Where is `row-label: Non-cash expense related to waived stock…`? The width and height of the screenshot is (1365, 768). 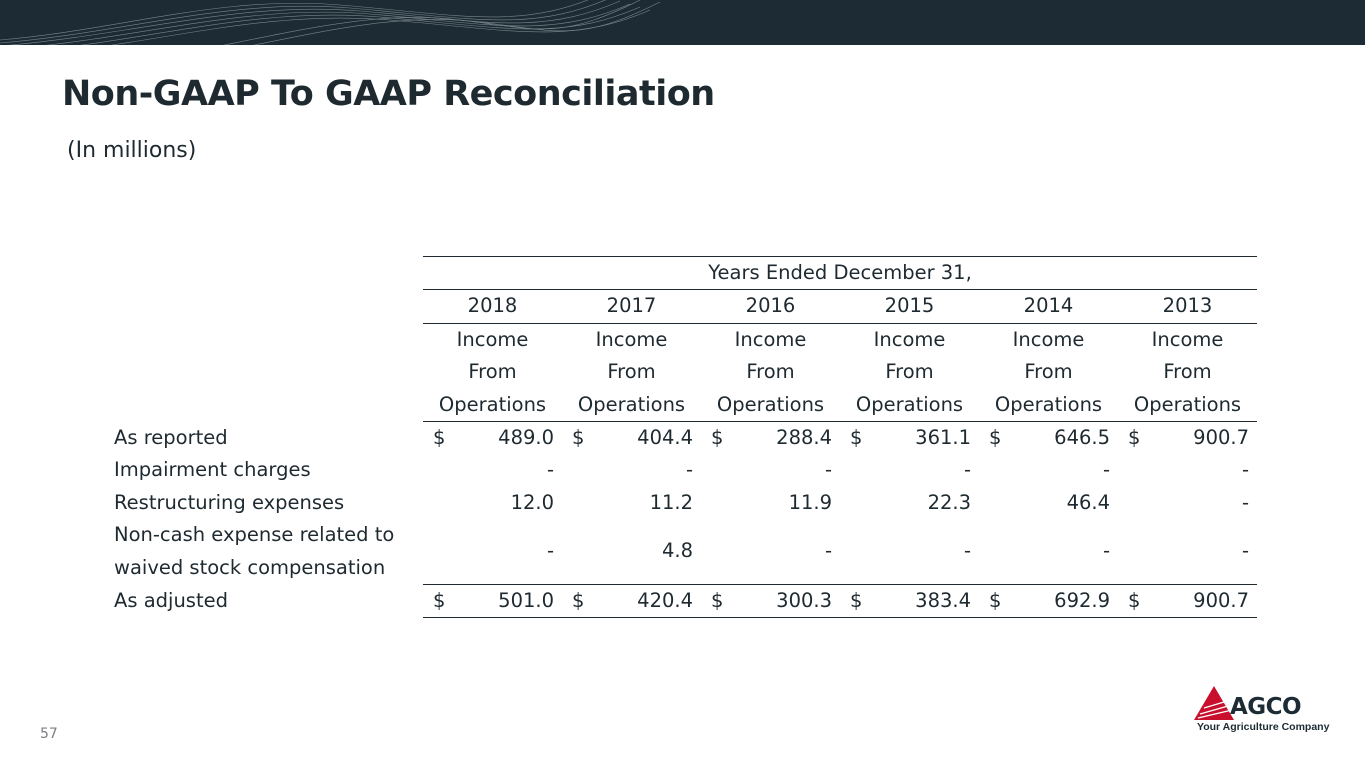
row-label: Non-cash expense related to waived stock… is located at coordinates (254, 551).